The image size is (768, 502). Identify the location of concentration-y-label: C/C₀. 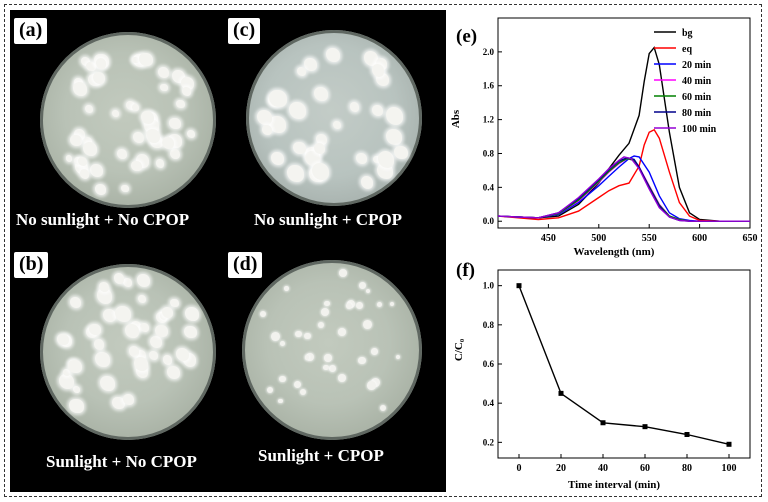
(459, 349).